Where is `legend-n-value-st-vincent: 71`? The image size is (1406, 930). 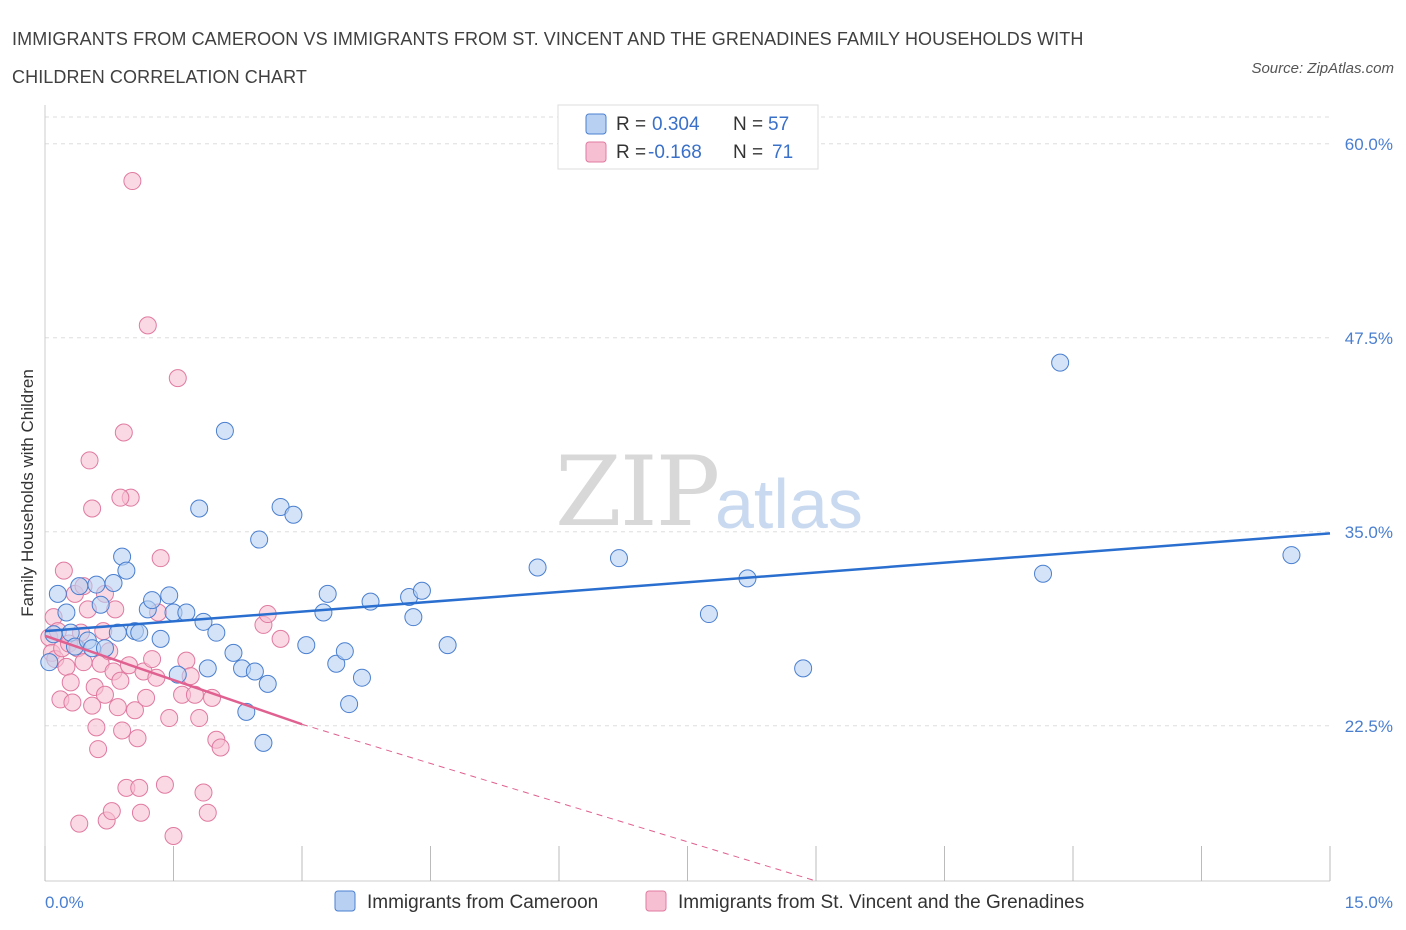
legend-n-value-st-vincent: 71 is located at coordinates (782, 152).